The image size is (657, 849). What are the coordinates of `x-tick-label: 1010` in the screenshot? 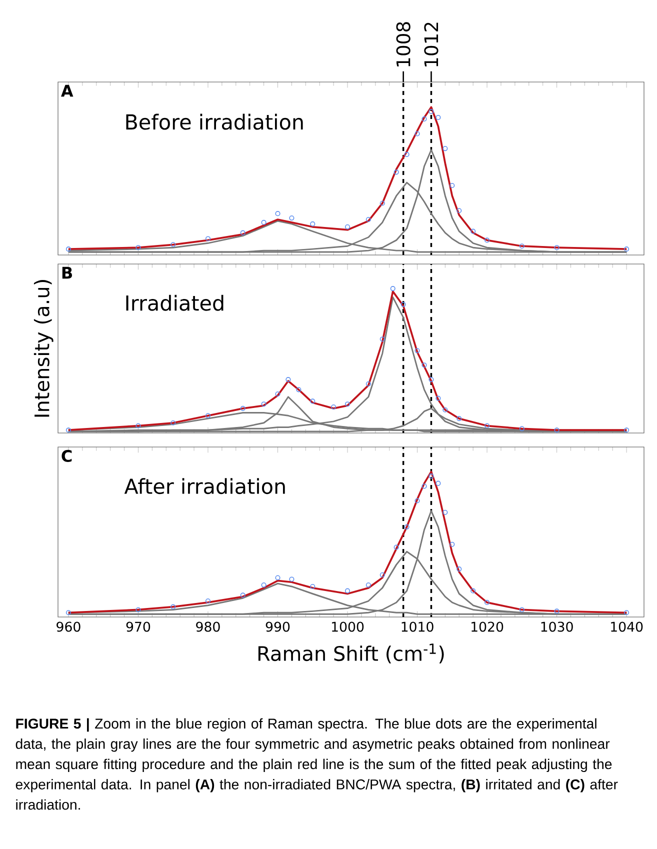 It's located at (418, 627).